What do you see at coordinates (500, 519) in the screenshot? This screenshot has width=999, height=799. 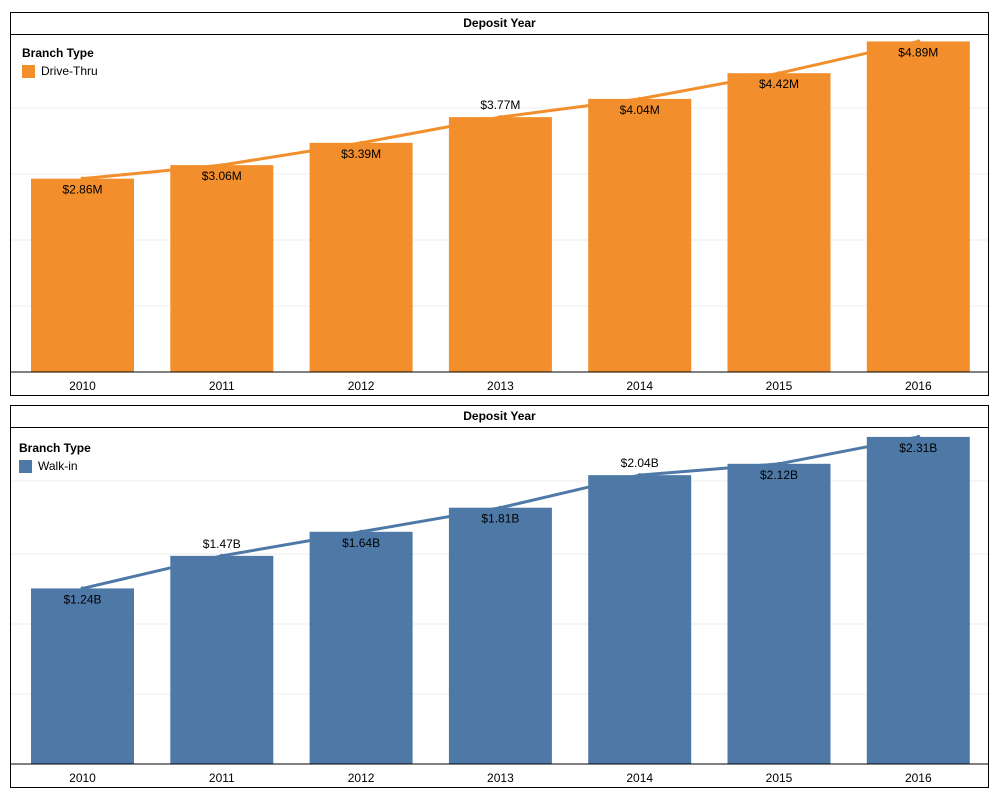 I see `data-label-2013: $1.81B` at bounding box center [500, 519].